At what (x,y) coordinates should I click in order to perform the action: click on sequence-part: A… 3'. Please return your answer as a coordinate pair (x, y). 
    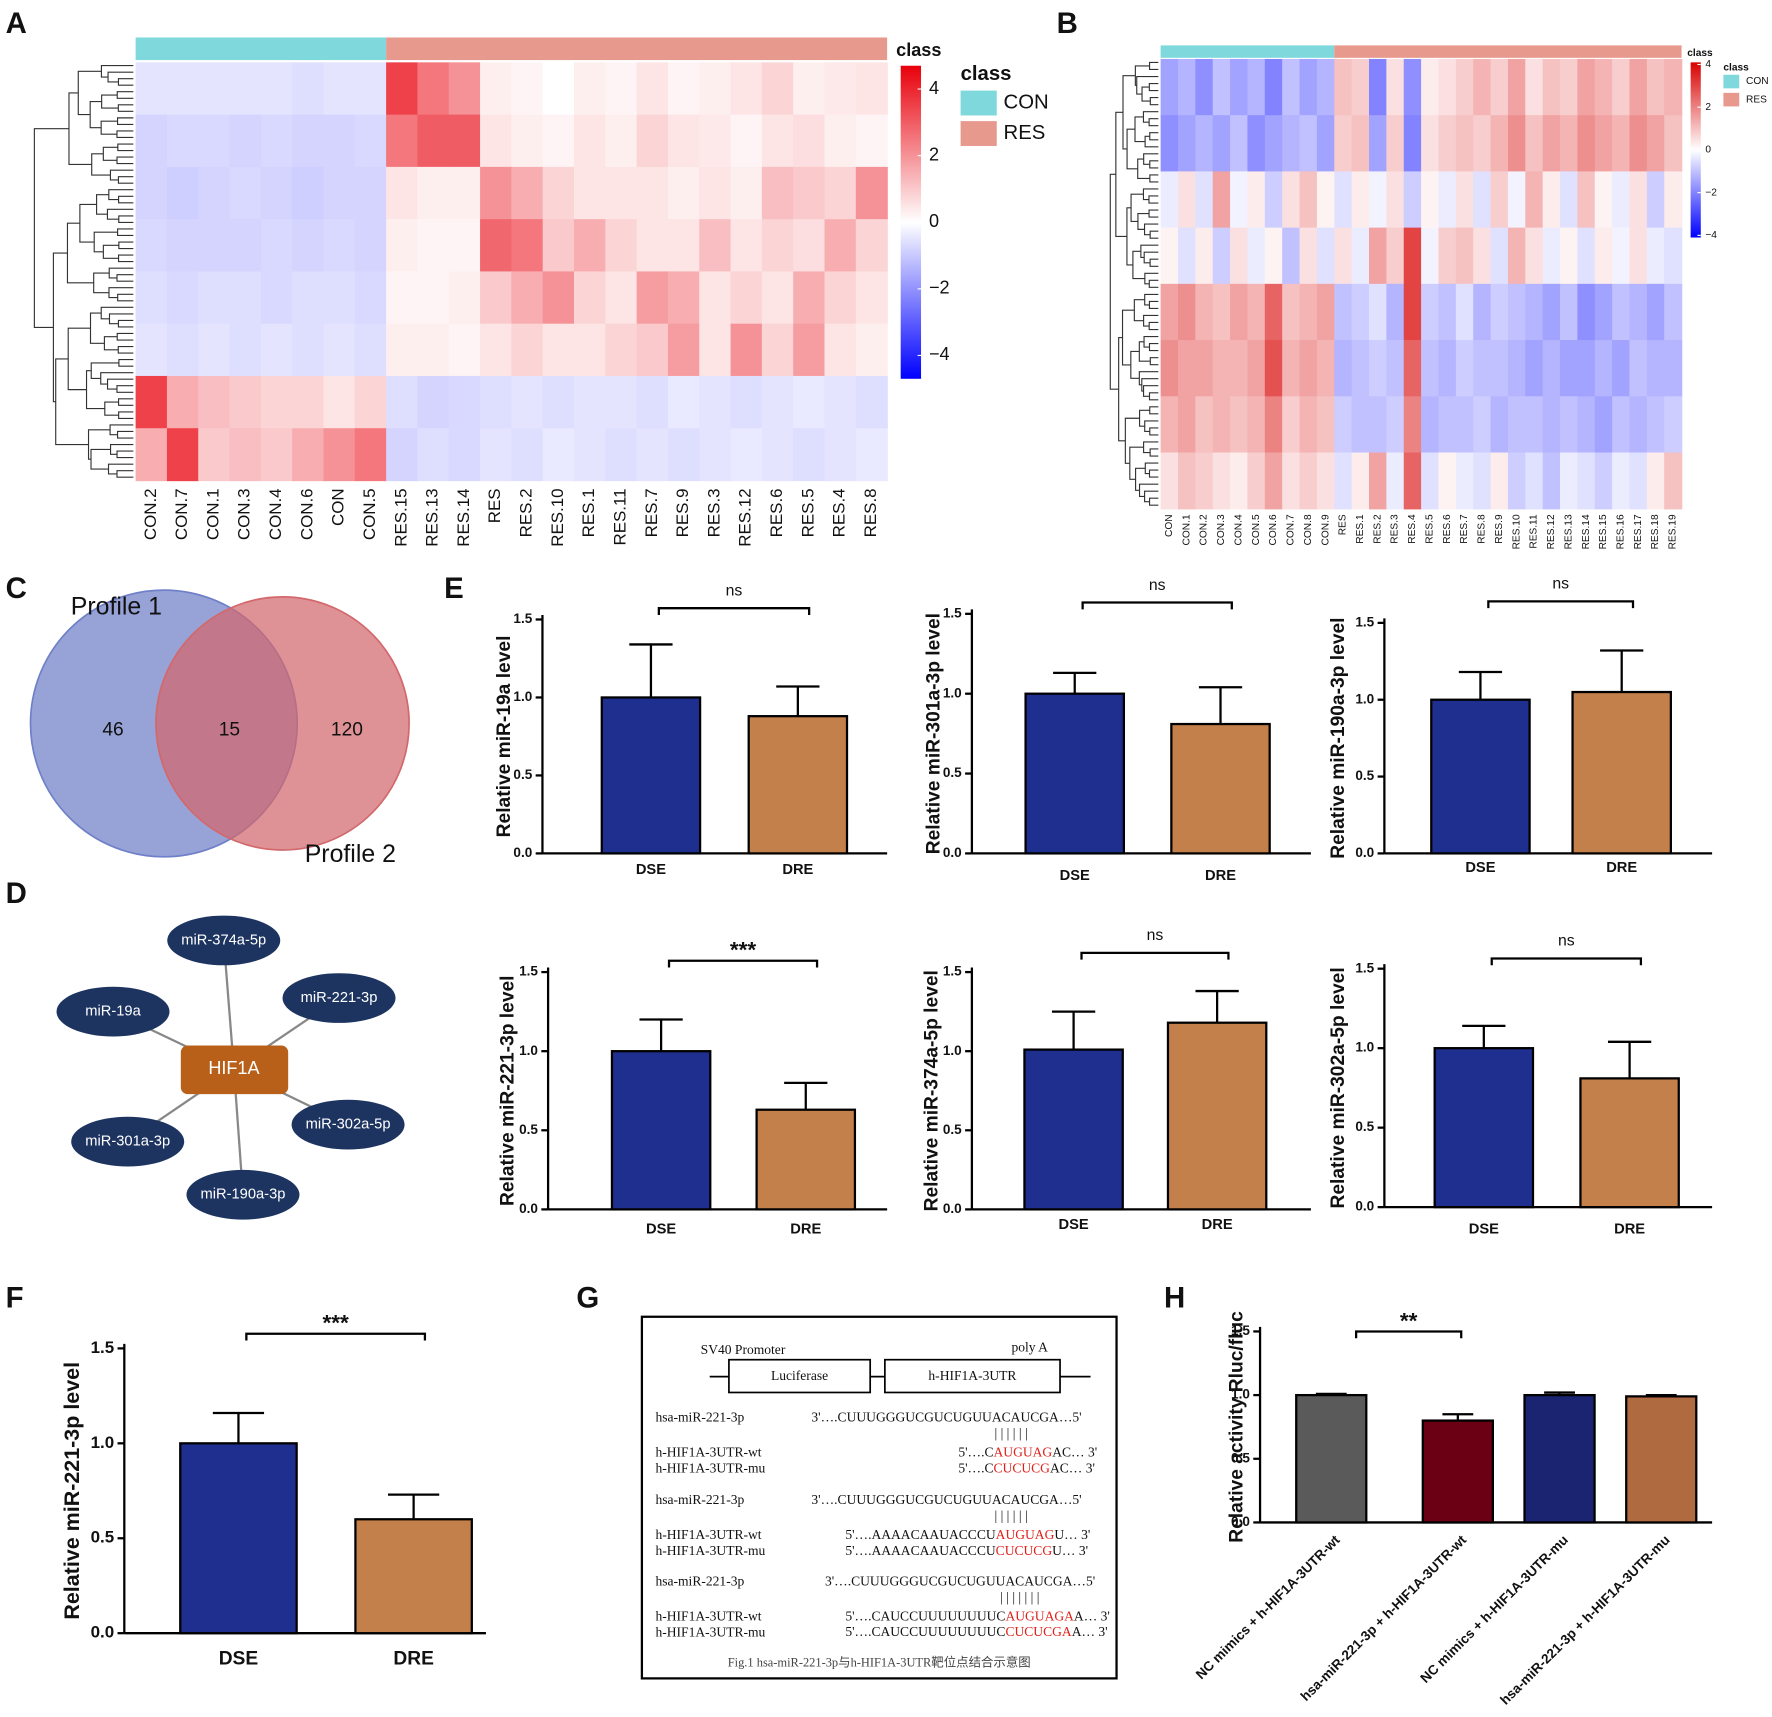
    Looking at the image, I should click on (1090, 1631).